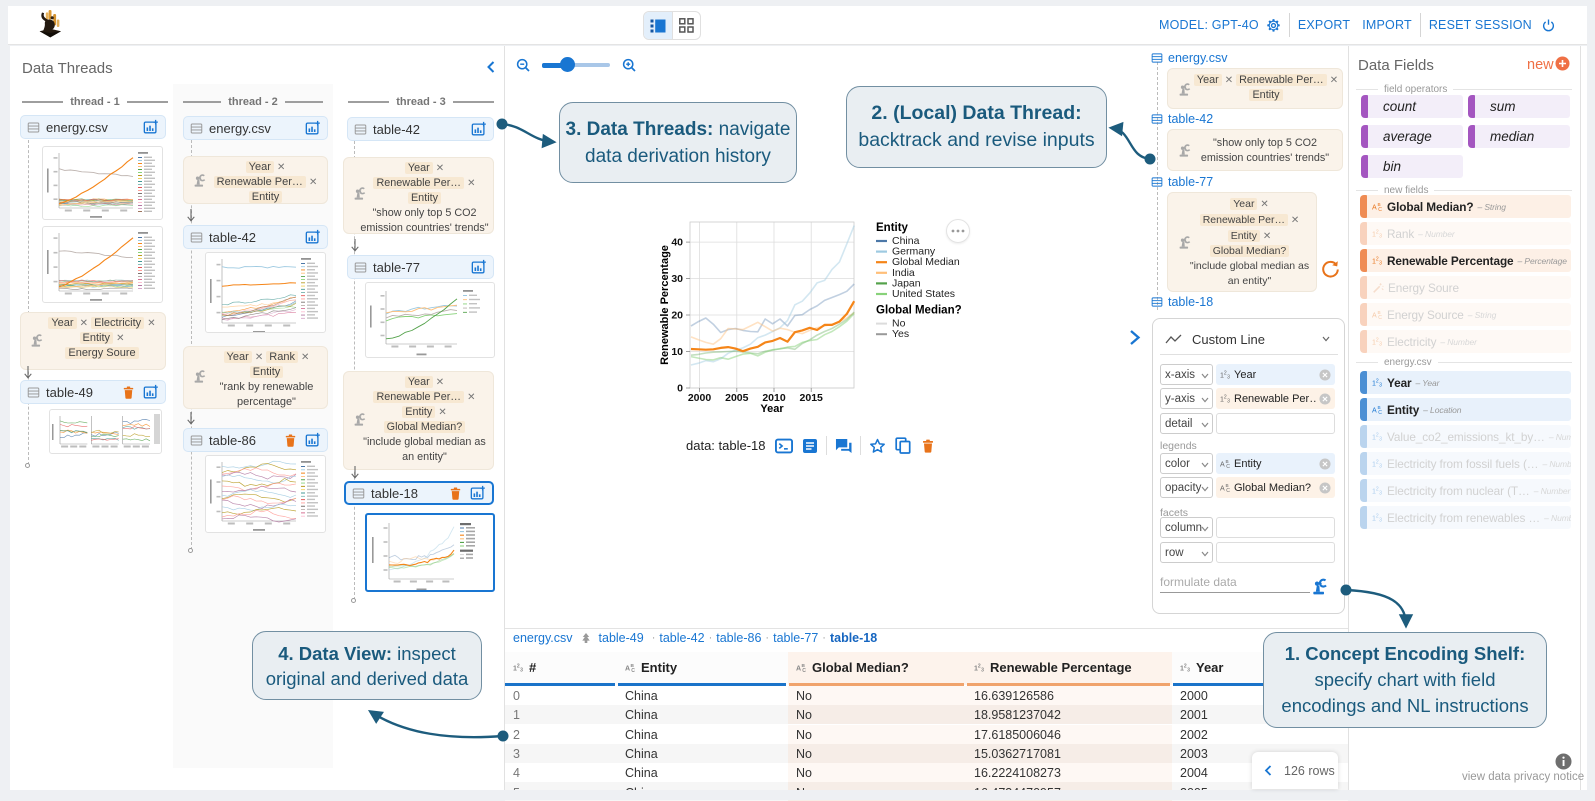  Describe the element at coordinates (914, 252) in the screenshot. I see `svg-text: Germany` at that location.